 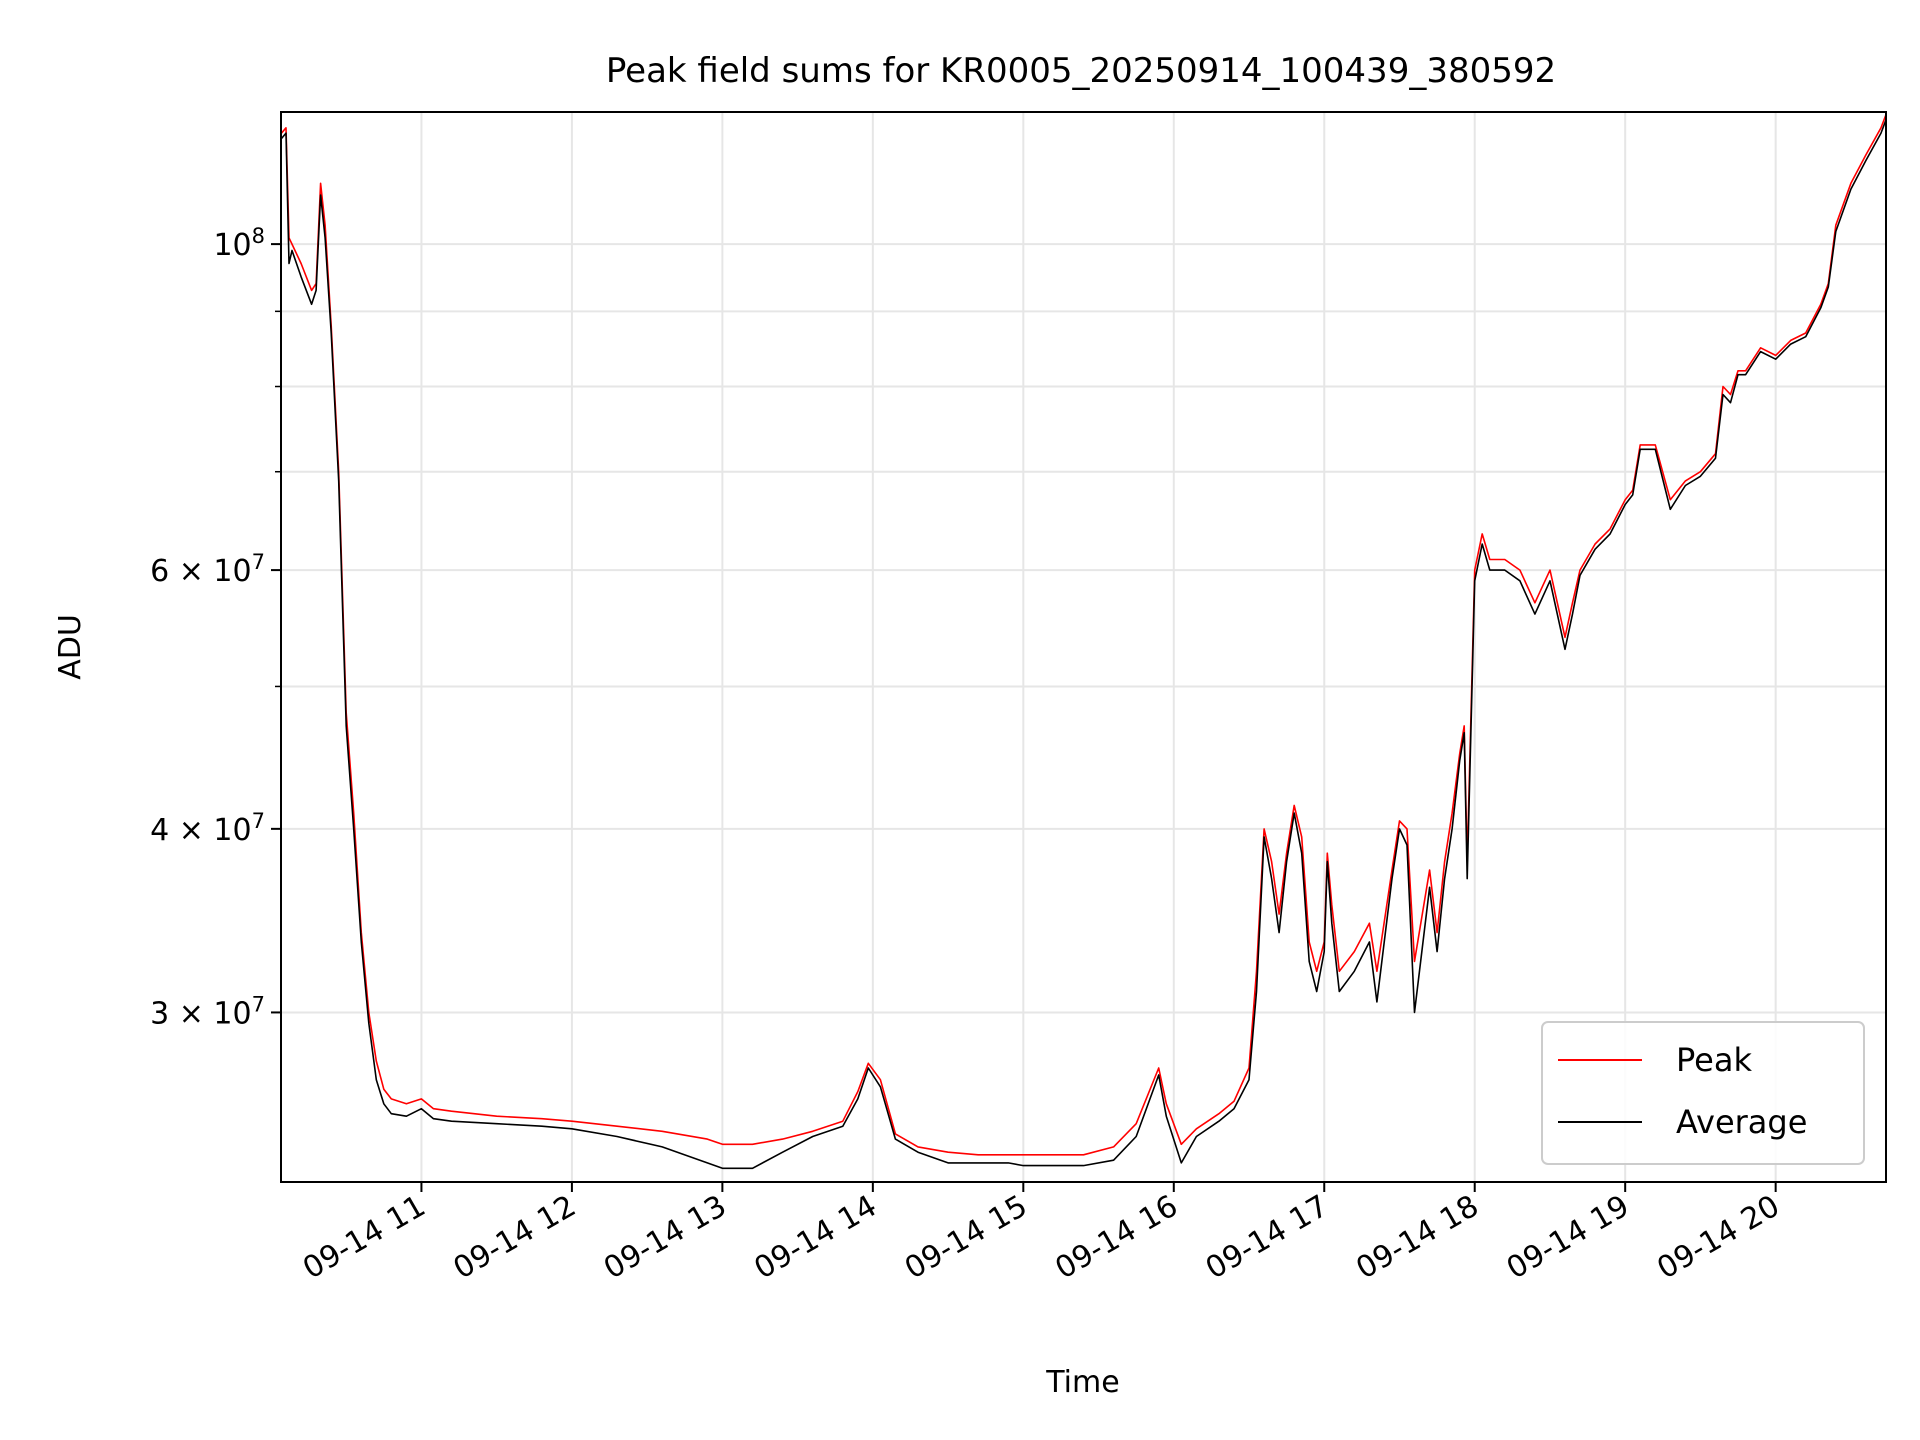 I want to click on legend: Peak Average, so click(x=1703, y=1093).